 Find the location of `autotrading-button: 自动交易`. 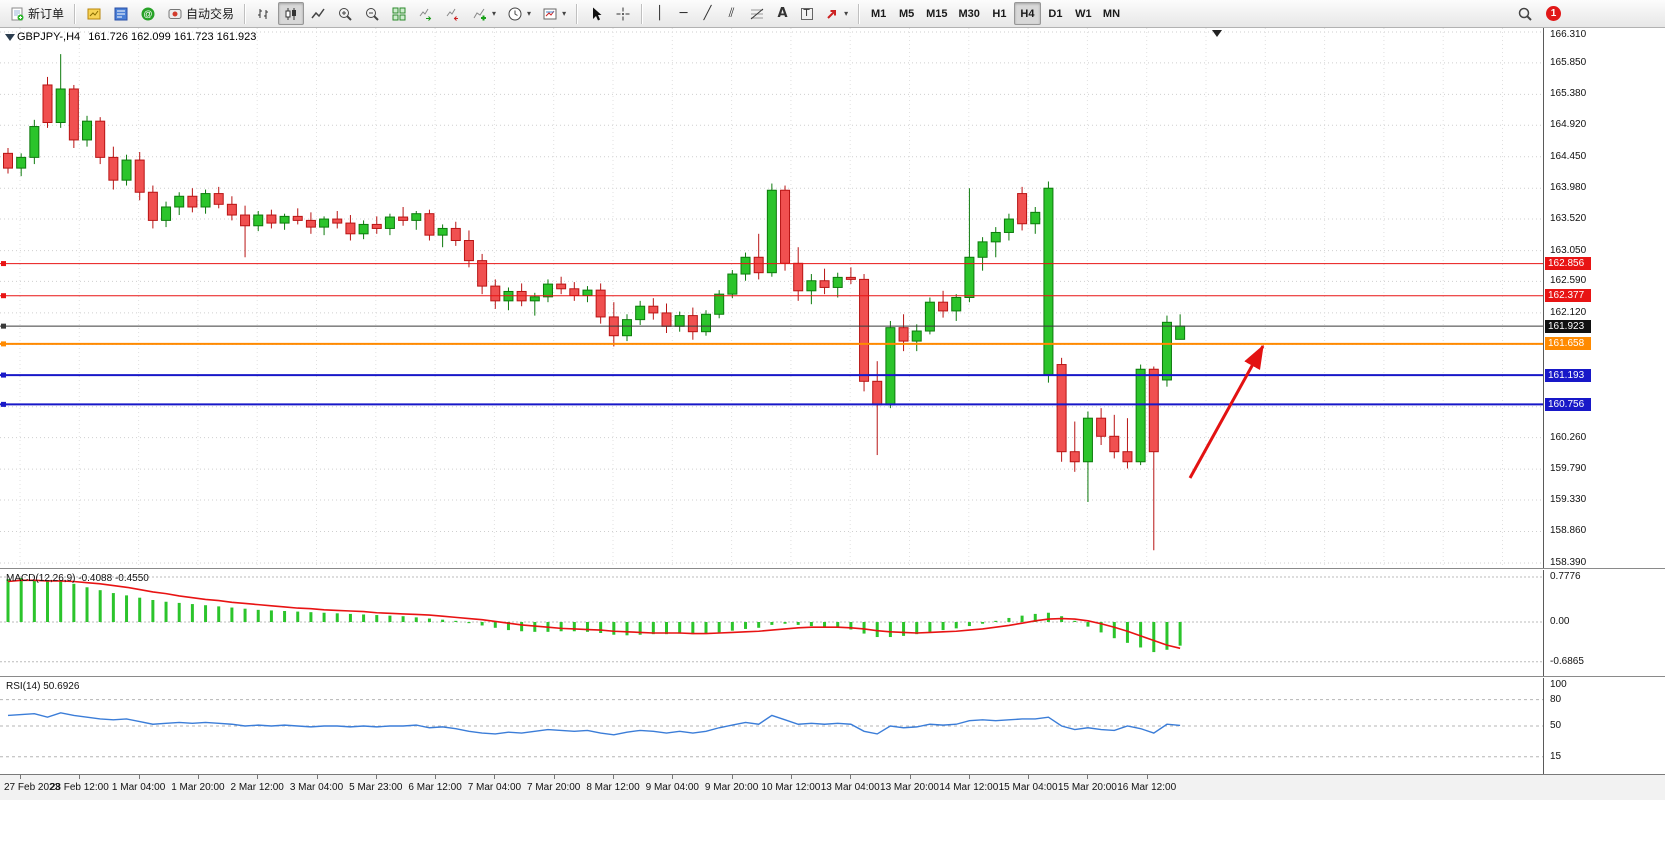

autotrading-button: 自动交易 is located at coordinates (200, 13).